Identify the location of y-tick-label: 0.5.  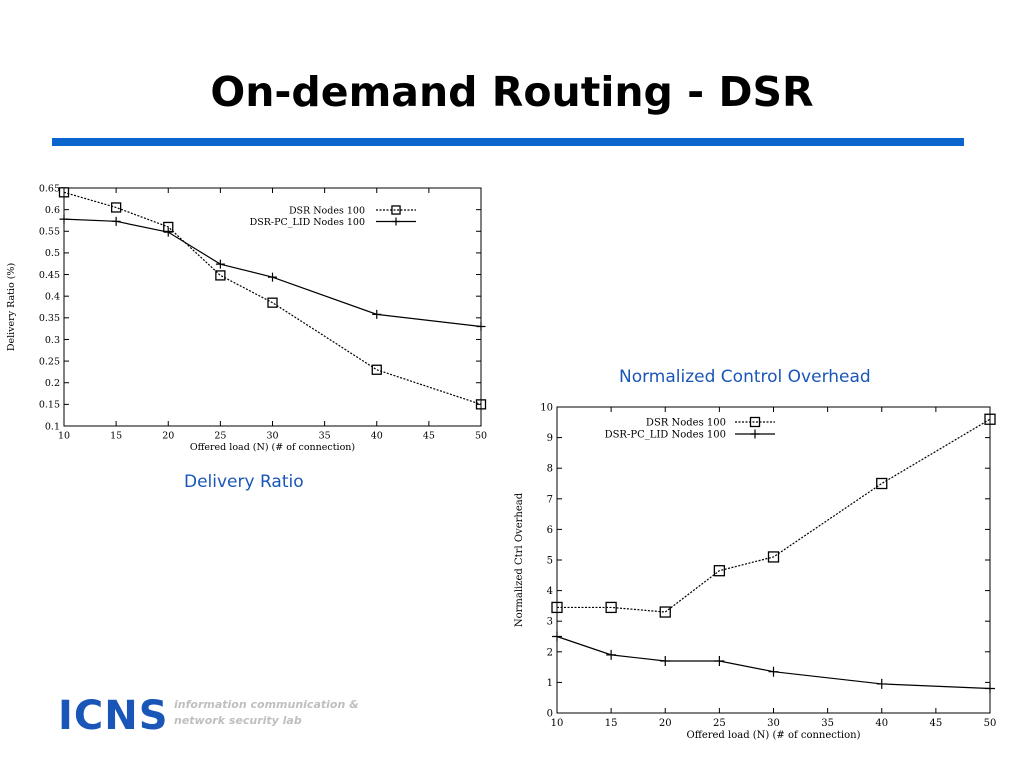
(52, 253).